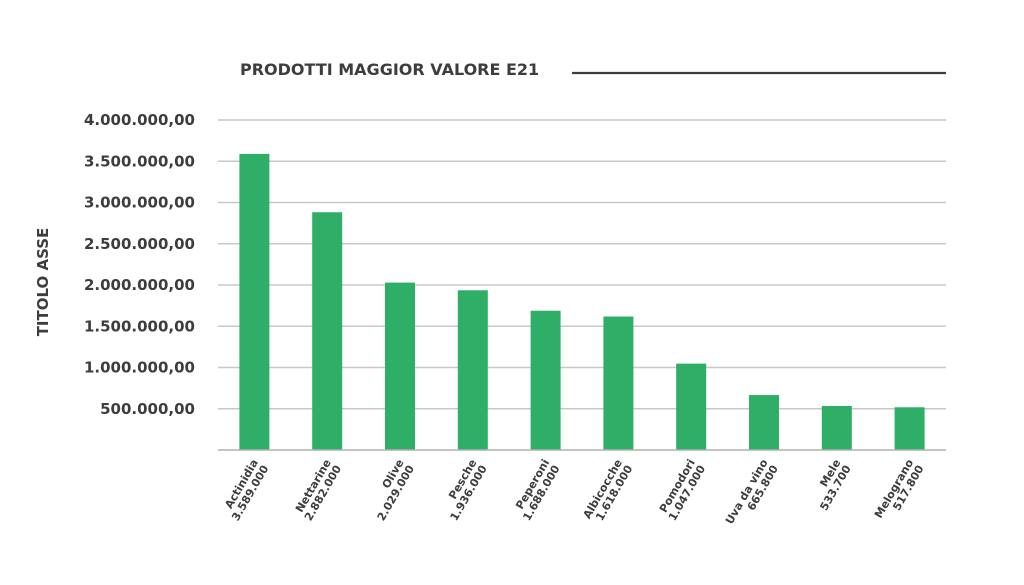 The image size is (1024, 585). I want to click on y-tick-label: 3.500.000,00, so click(139, 161).